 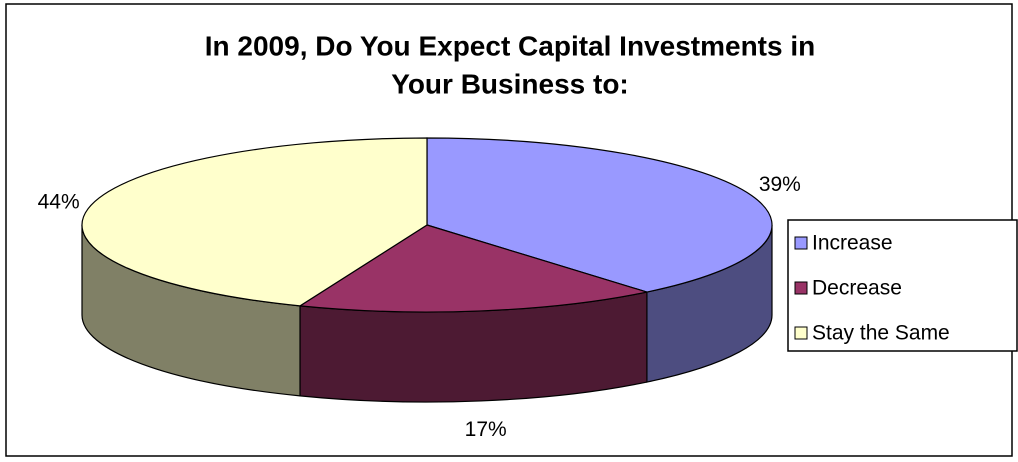 I want to click on data-label: 39%, so click(x=780, y=184).